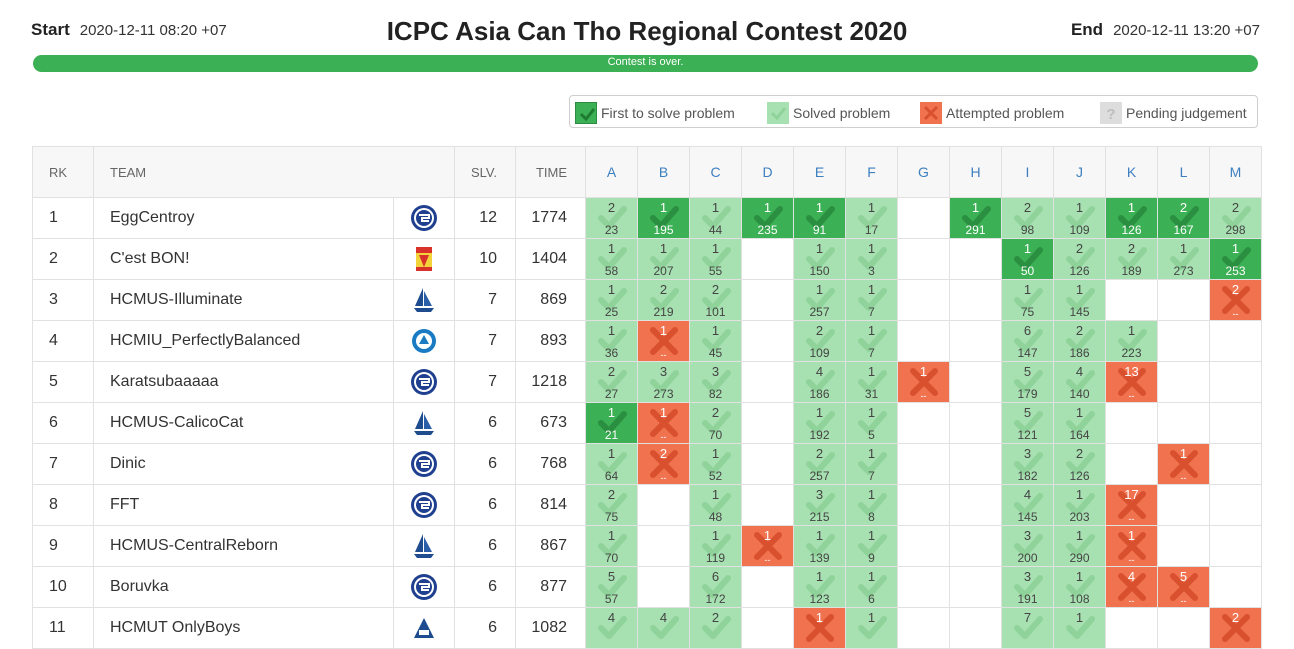  Describe the element at coordinates (1079, 341) in the screenshot. I see `problem-cell-j: 2 186` at that location.